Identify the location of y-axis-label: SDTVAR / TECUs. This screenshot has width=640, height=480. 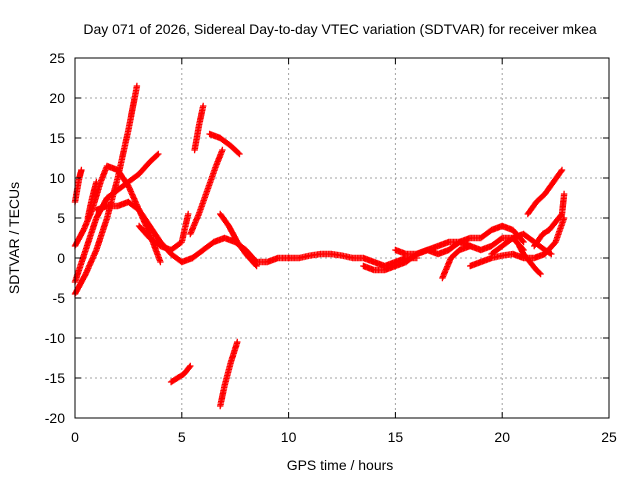
(14, 238).